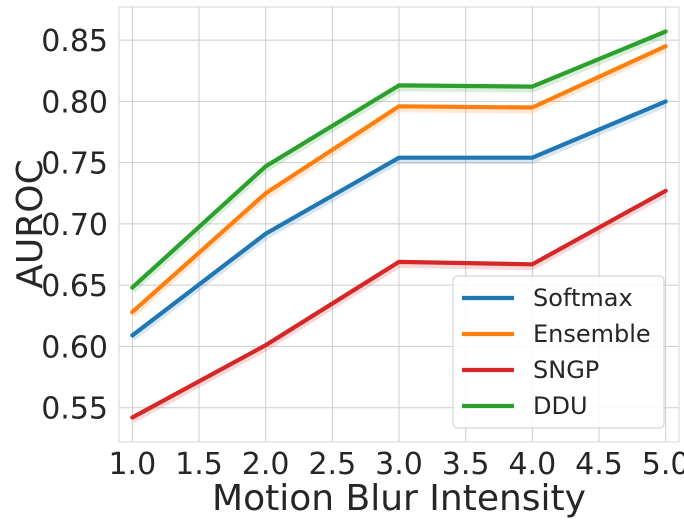  What do you see at coordinates (663, 464) in the screenshot?
I see `x-tick-label: 5.0` at bounding box center [663, 464].